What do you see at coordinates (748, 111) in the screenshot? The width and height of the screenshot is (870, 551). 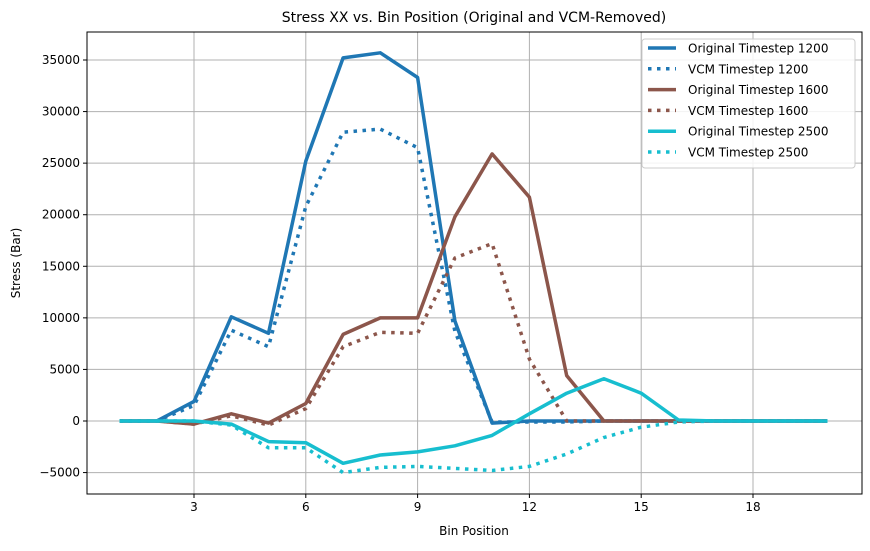 I see `legend-label: VCM Timestep 1600` at bounding box center [748, 111].